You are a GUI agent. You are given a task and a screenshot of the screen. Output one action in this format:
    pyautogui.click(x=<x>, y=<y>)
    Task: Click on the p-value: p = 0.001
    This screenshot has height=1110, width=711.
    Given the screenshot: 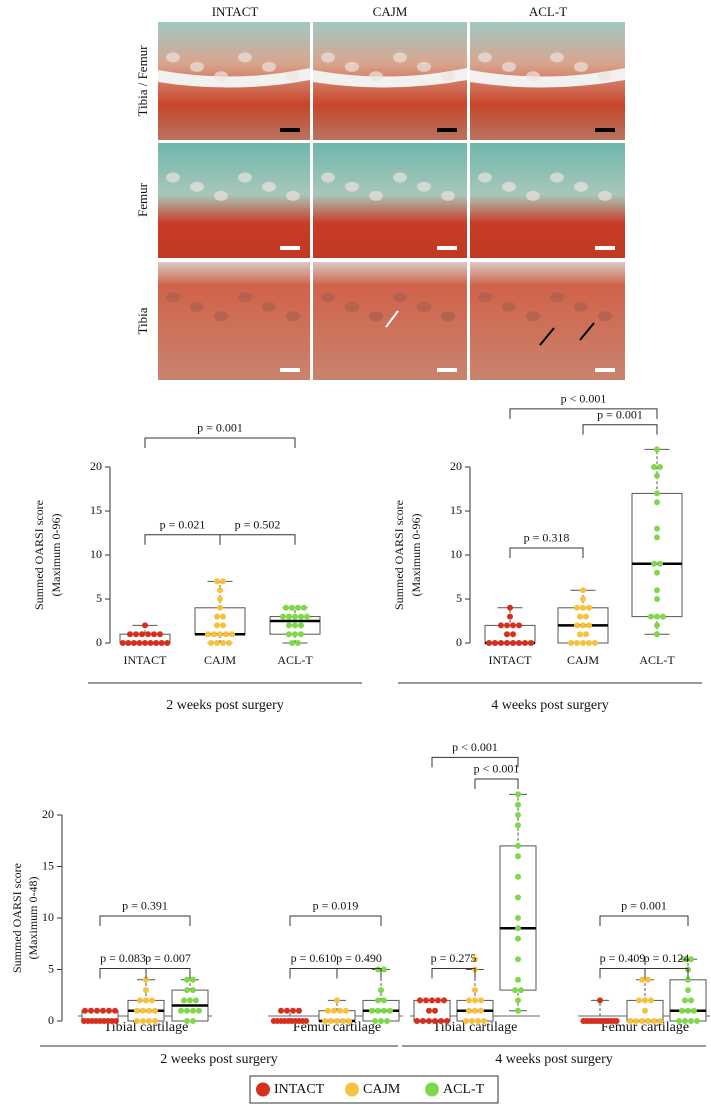 What is the action you would take?
    pyautogui.click(x=644, y=906)
    